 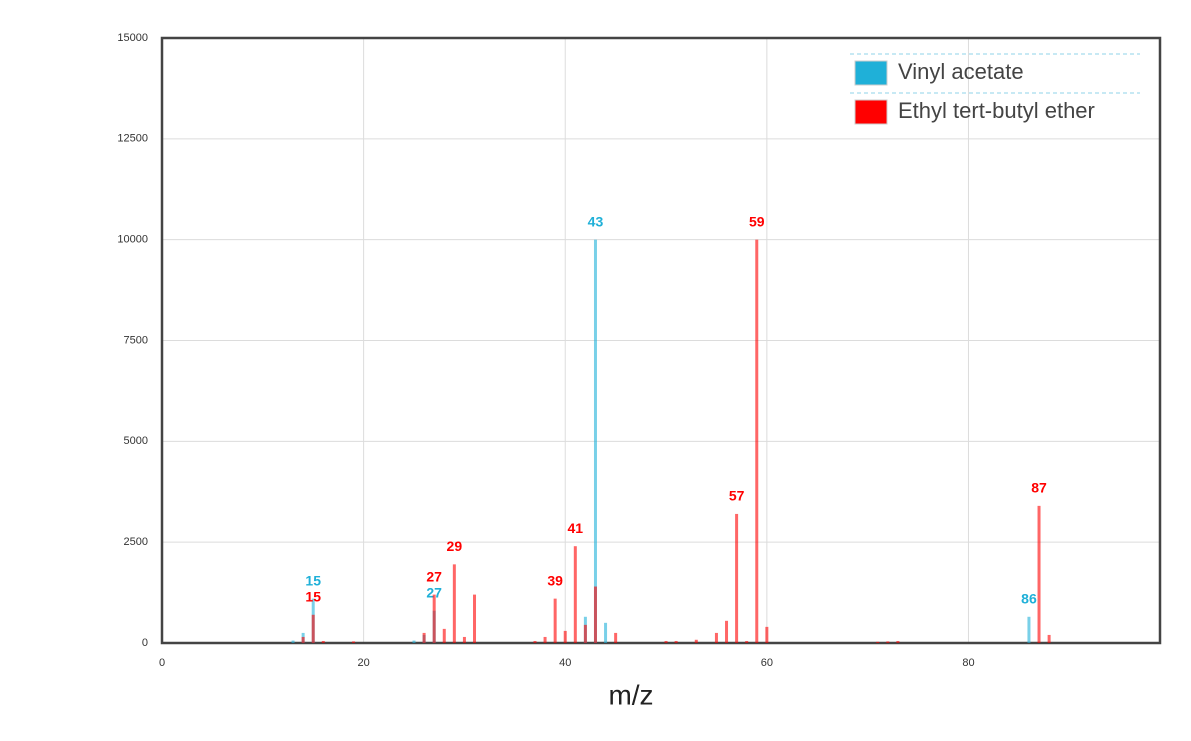 What do you see at coordinates (630, 694) in the screenshot?
I see `x-axis-label: m/z` at bounding box center [630, 694].